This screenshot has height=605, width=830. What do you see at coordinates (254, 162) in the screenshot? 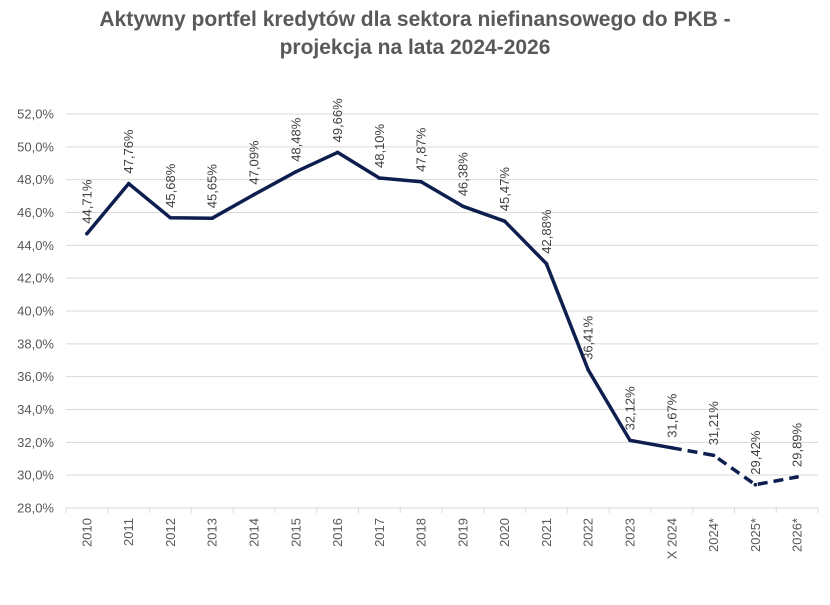
I see `data-label-4: 47,09%` at bounding box center [254, 162].